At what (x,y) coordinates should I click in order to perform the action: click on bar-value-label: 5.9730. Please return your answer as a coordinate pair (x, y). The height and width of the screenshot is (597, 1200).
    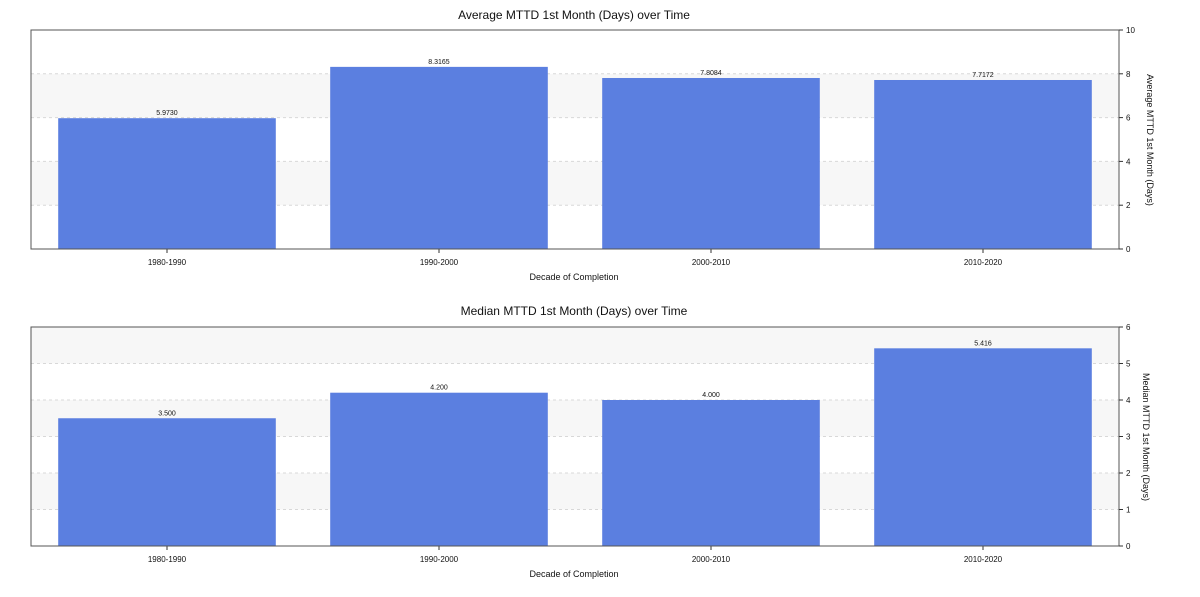
    Looking at the image, I should click on (167, 113).